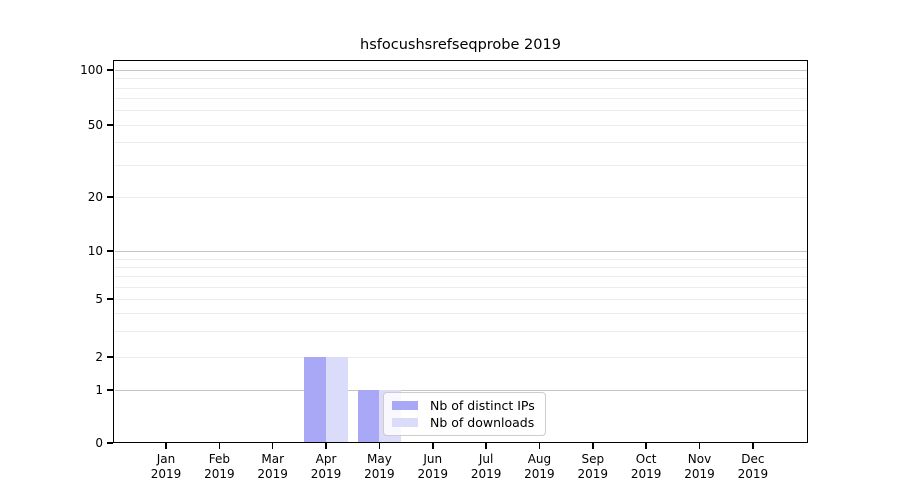 The image size is (900, 500). I want to click on x-tick-label-jan: Jan 2019, so click(166, 466).